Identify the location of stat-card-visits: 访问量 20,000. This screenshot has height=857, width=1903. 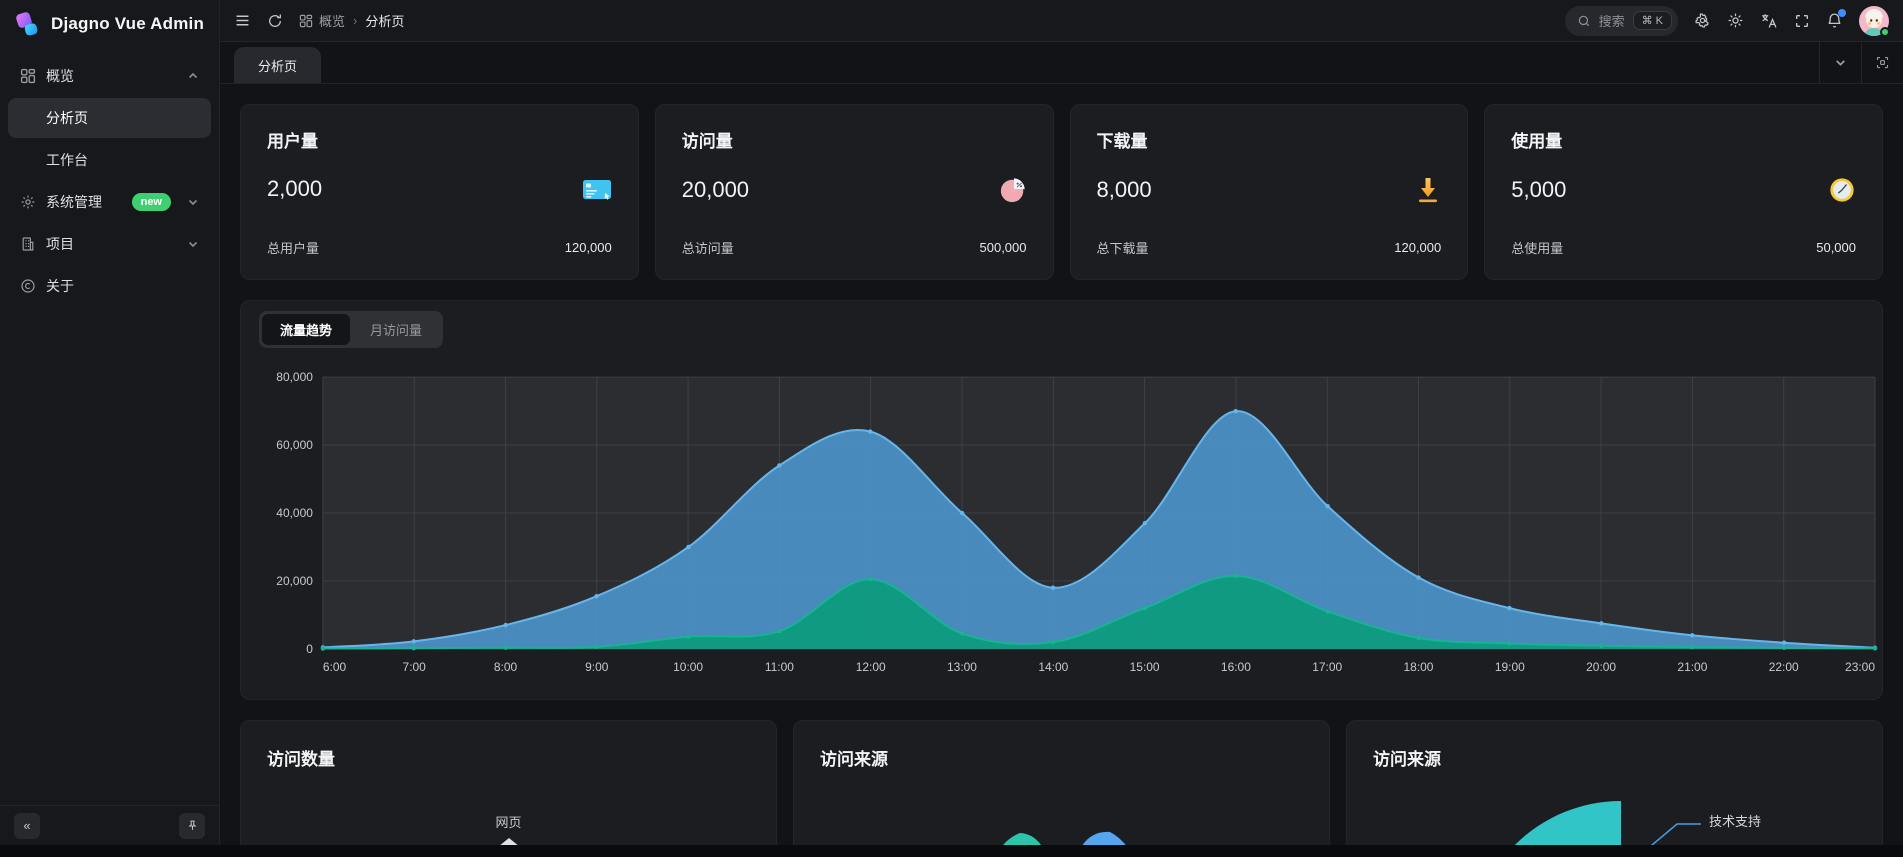
(854, 192).